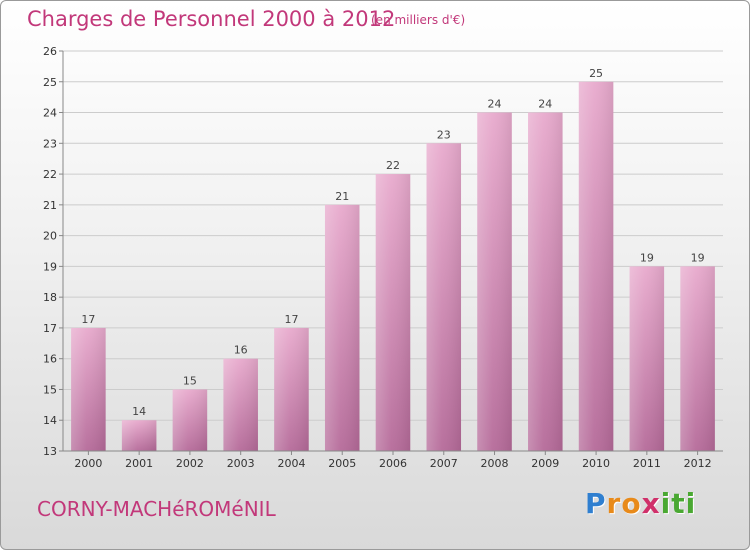  I want to click on y-tick-label: 25, so click(50, 82).